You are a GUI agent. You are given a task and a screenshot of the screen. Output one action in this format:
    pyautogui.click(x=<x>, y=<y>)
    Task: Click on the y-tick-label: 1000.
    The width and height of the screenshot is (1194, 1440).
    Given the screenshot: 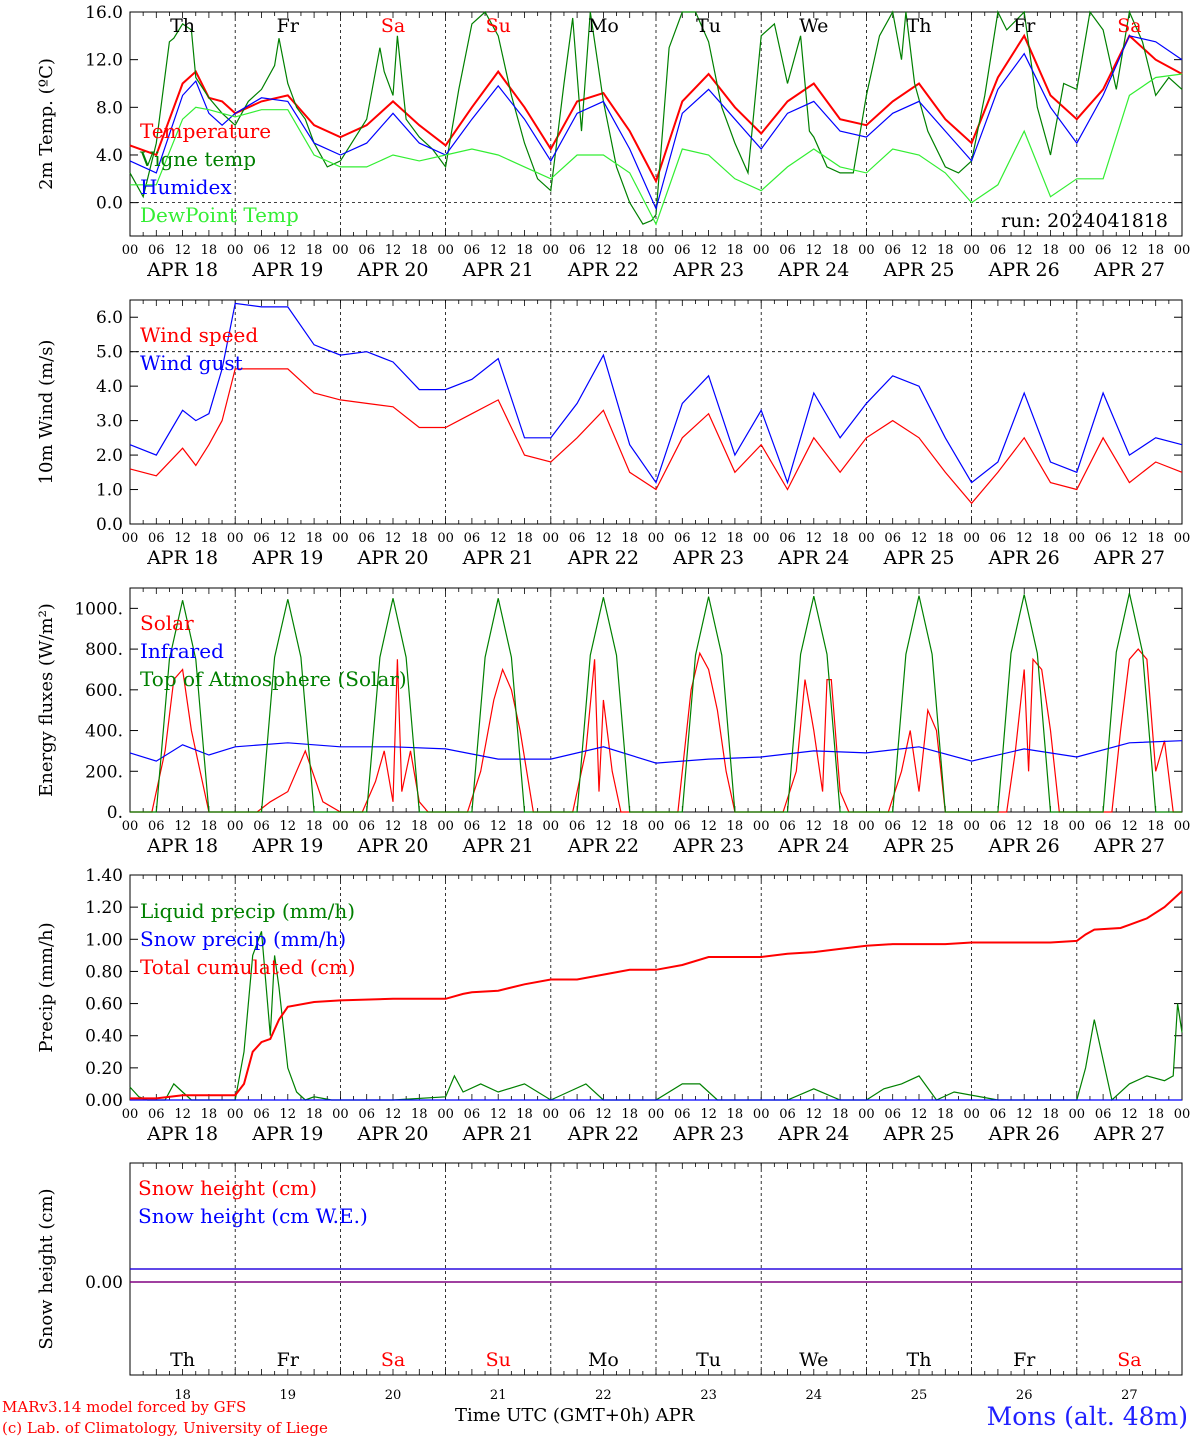 What is the action you would take?
    pyautogui.click(x=98, y=609)
    